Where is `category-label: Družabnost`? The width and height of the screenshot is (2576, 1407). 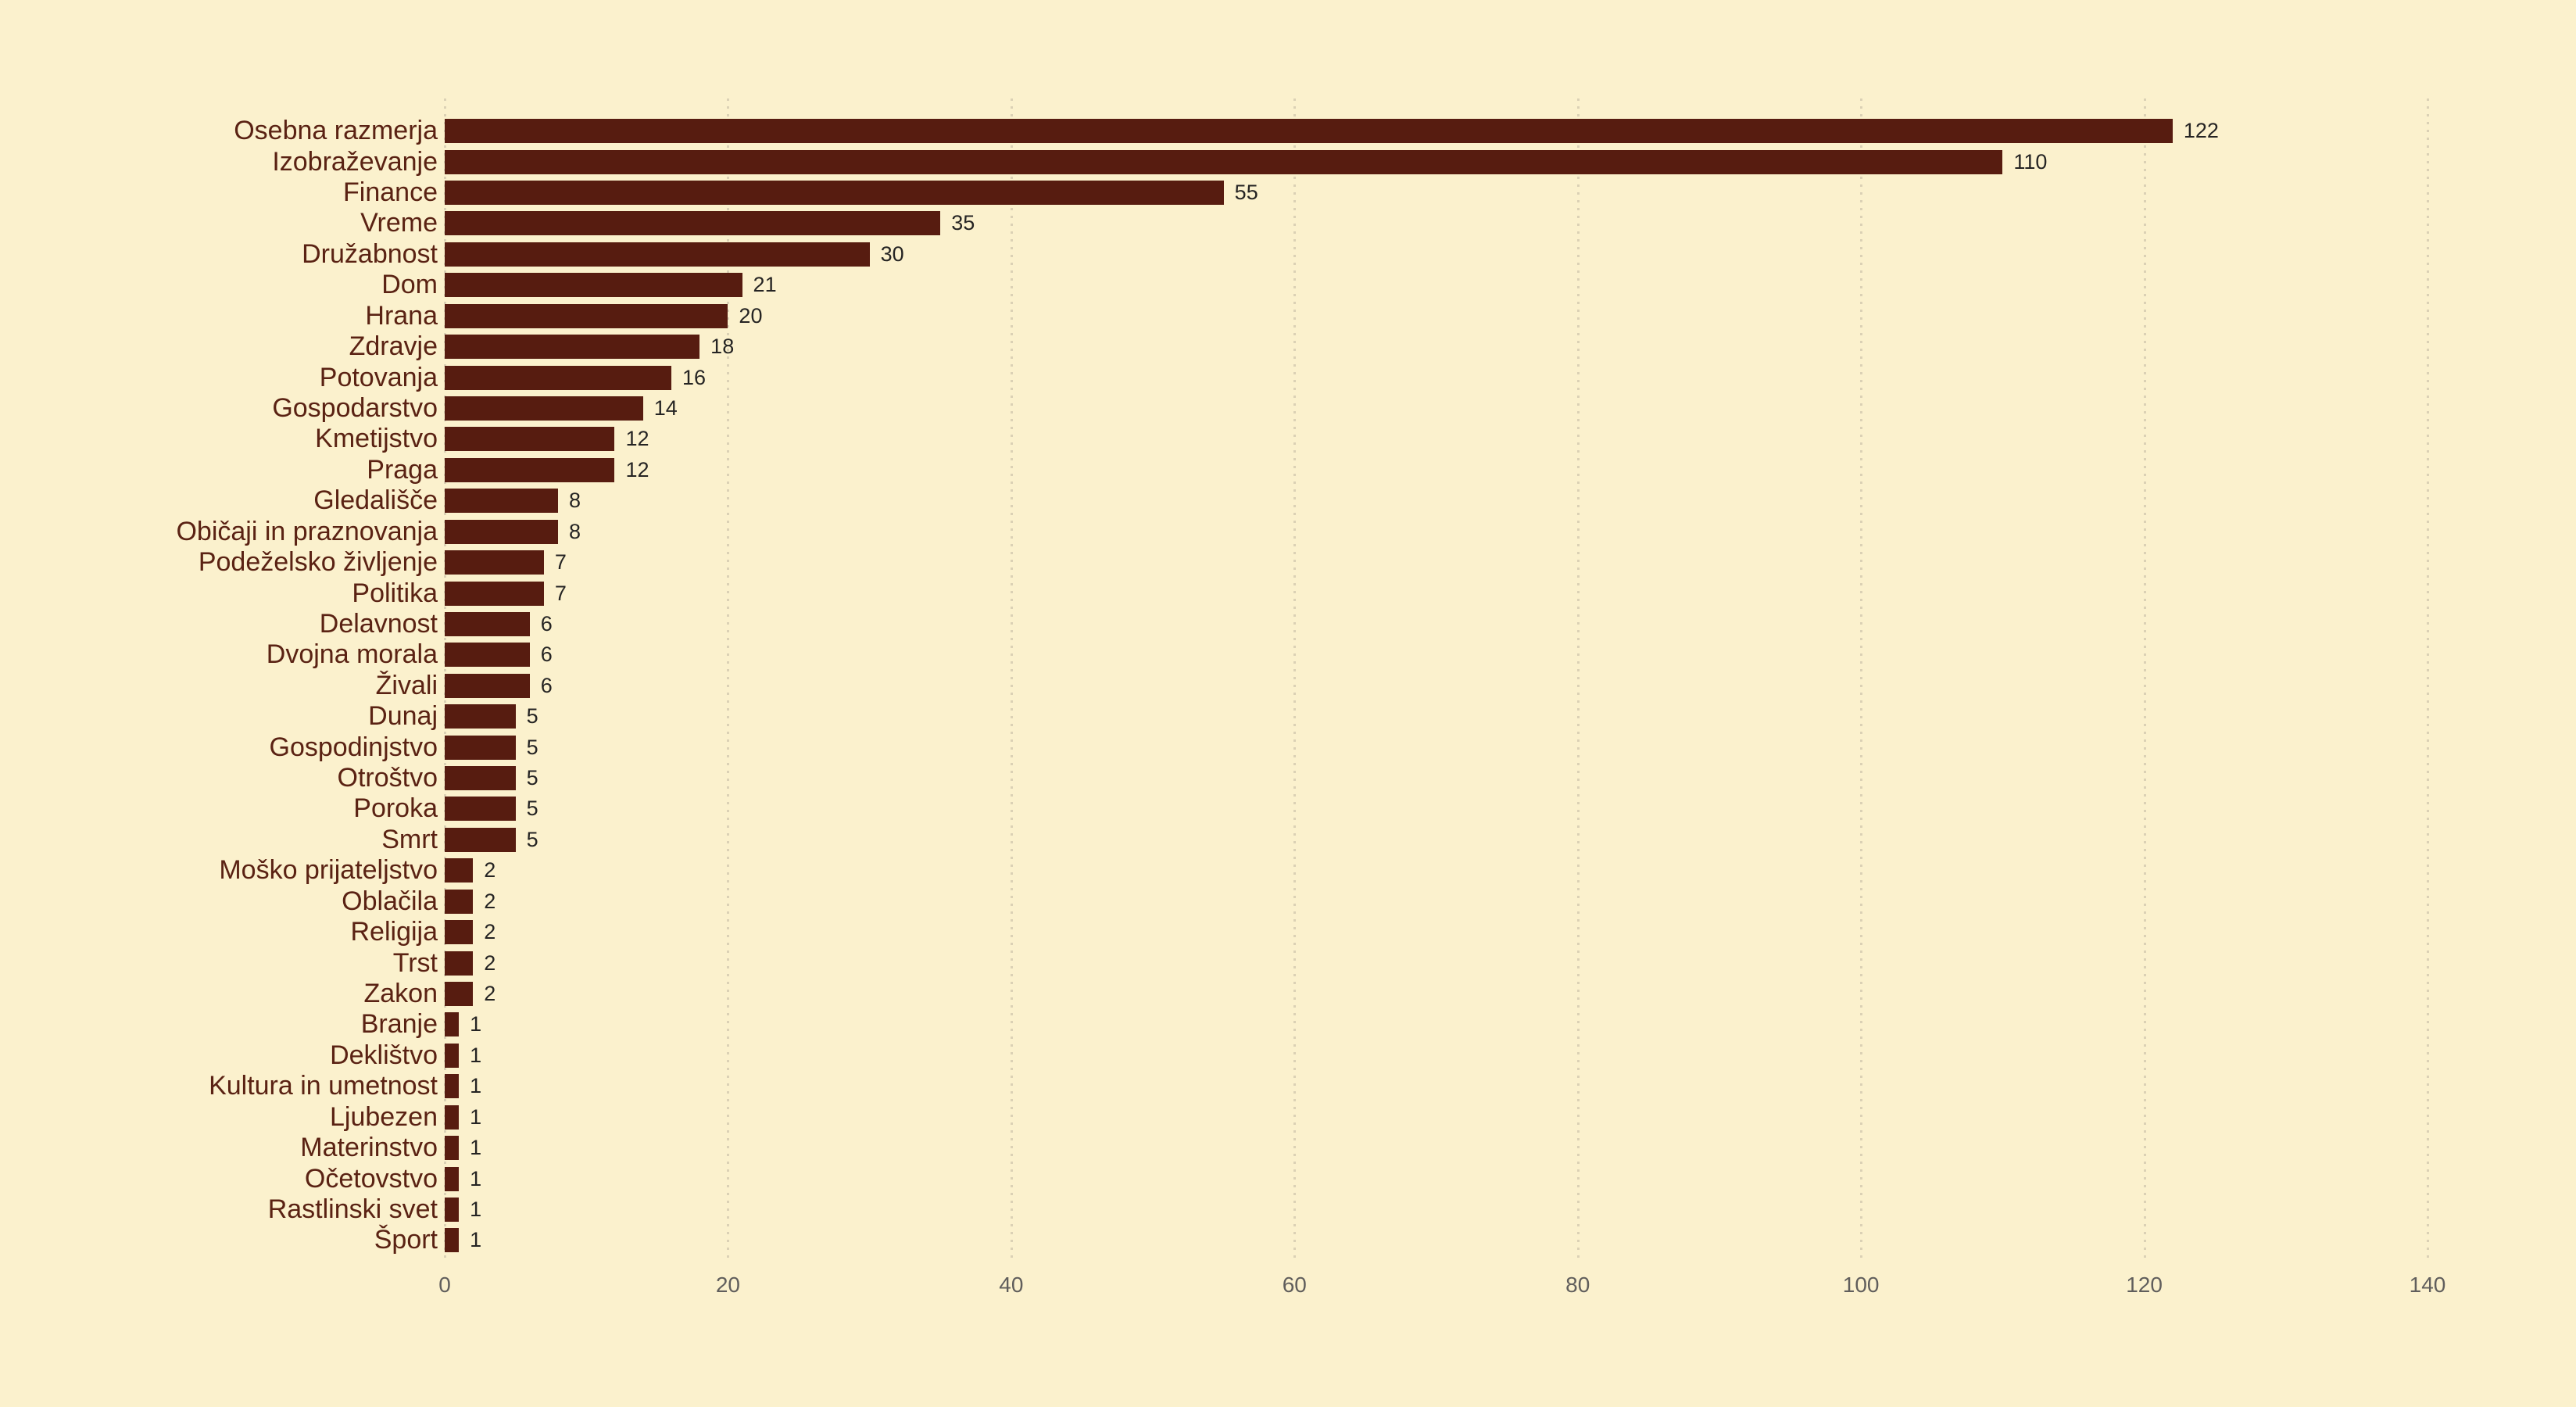
category-label: Družabnost is located at coordinates (370, 254).